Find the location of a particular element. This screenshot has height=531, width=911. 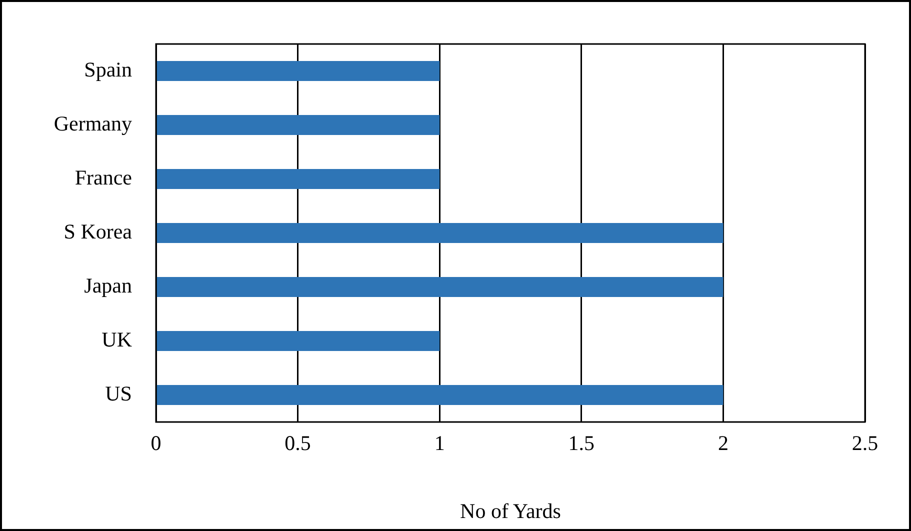

x-tick-label: 2.5 is located at coordinates (865, 443).